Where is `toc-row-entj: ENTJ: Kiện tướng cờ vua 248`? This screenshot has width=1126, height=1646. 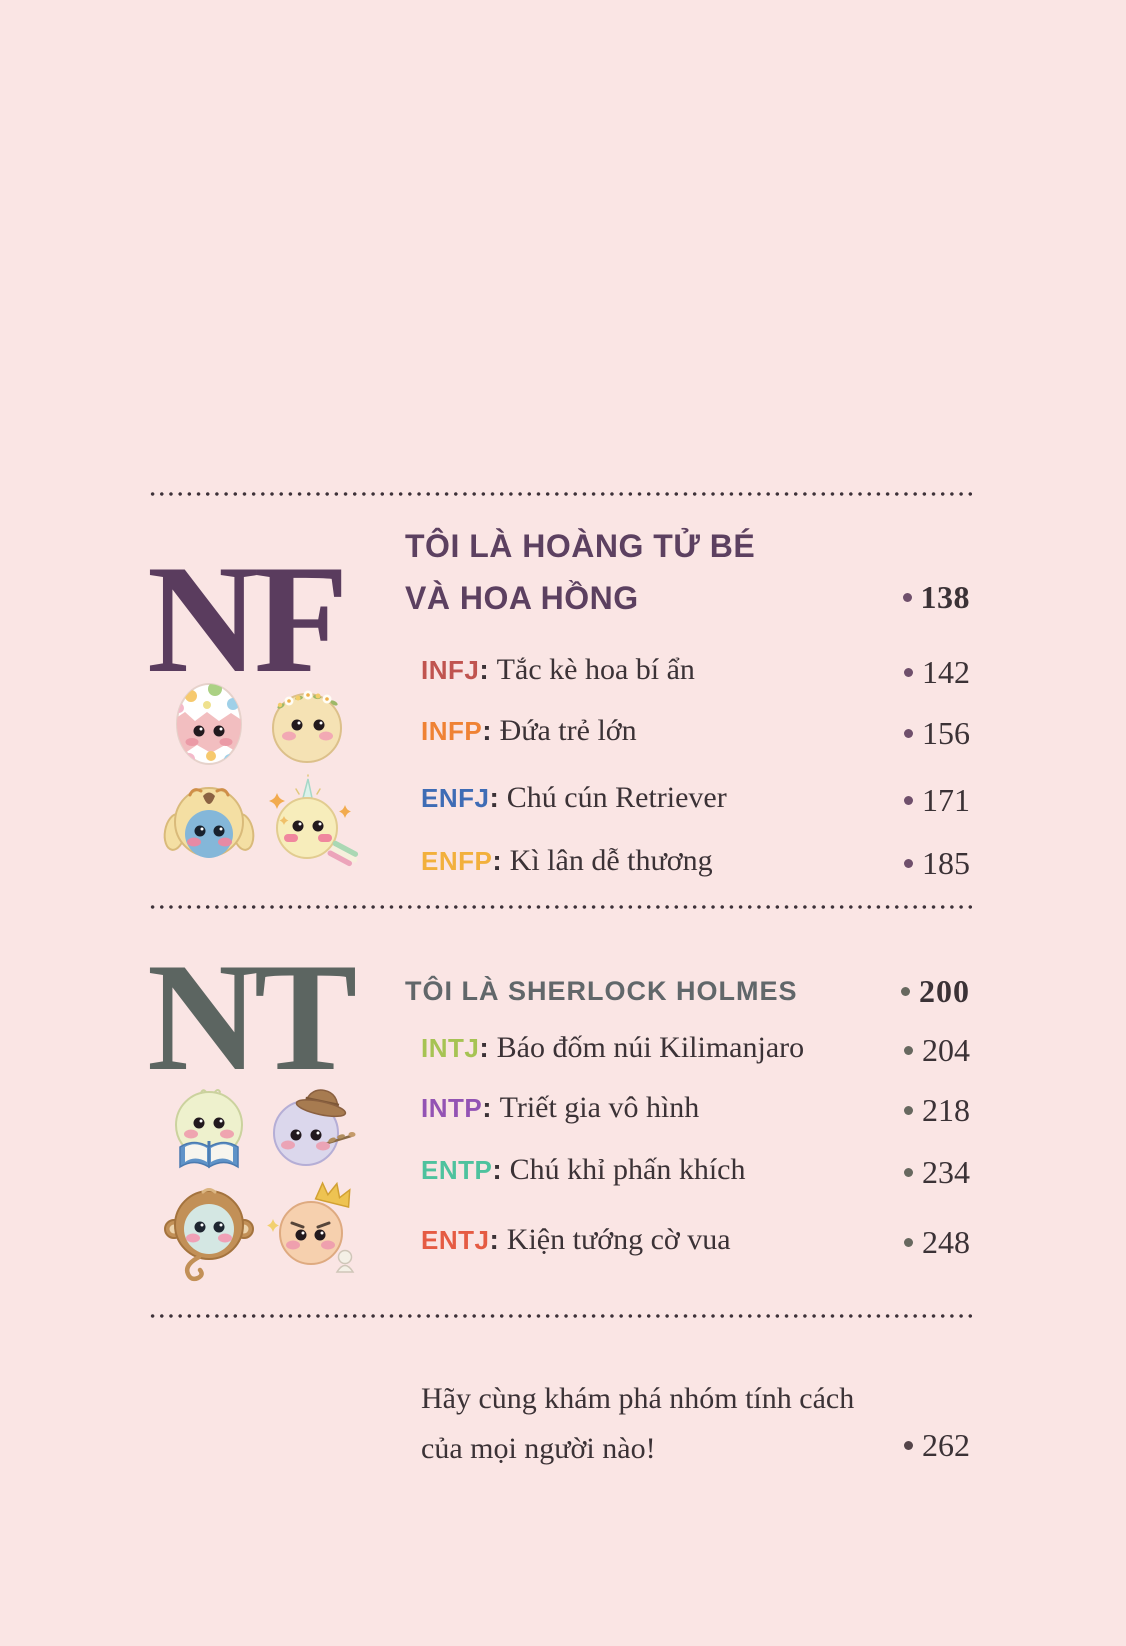 toc-row-entj: ENTJ: Kiện tướng cờ vua 248 is located at coordinates (695, 1242).